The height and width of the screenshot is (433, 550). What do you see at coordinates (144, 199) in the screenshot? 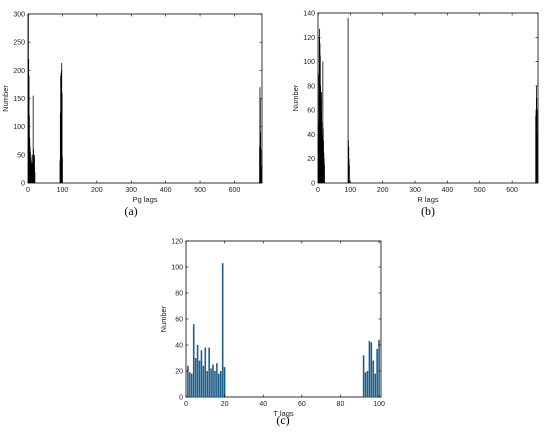
I see `x-axis-label: Pg lags` at bounding box center [144, 199].